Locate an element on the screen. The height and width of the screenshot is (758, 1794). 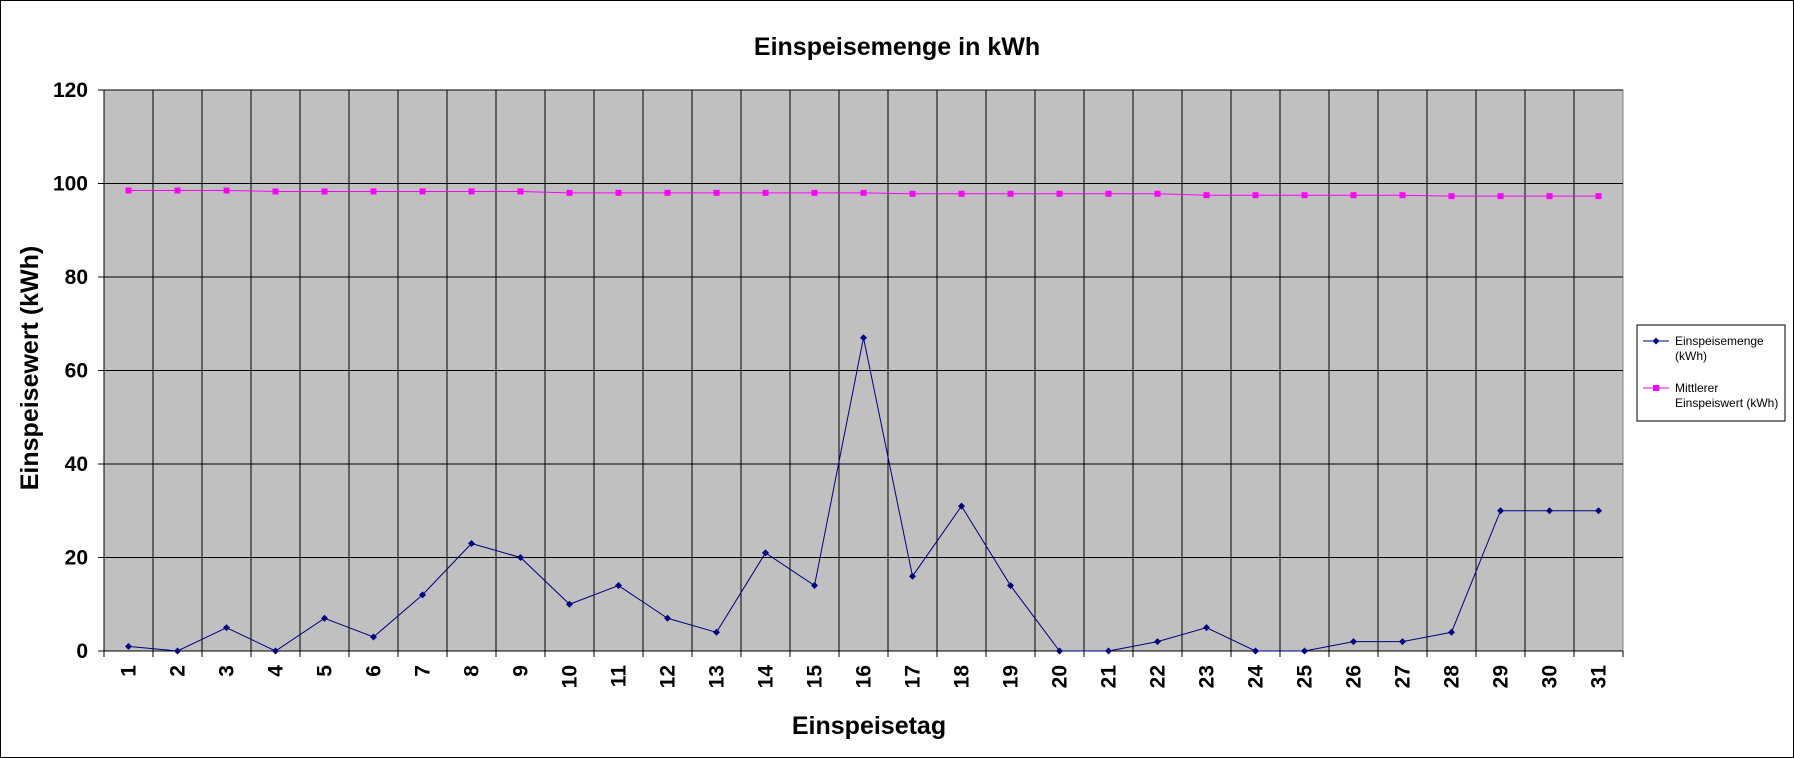
x-tick-label: 18 is located at coordinates (962, 677).